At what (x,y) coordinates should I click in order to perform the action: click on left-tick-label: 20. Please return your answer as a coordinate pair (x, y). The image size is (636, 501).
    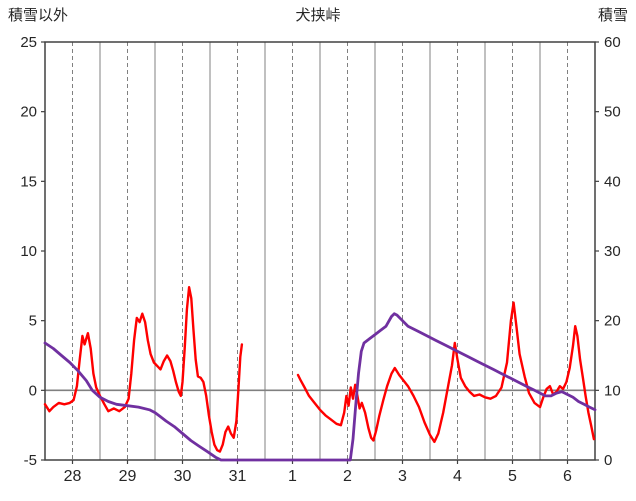
    Looking at the image, I should click on (28, 112).